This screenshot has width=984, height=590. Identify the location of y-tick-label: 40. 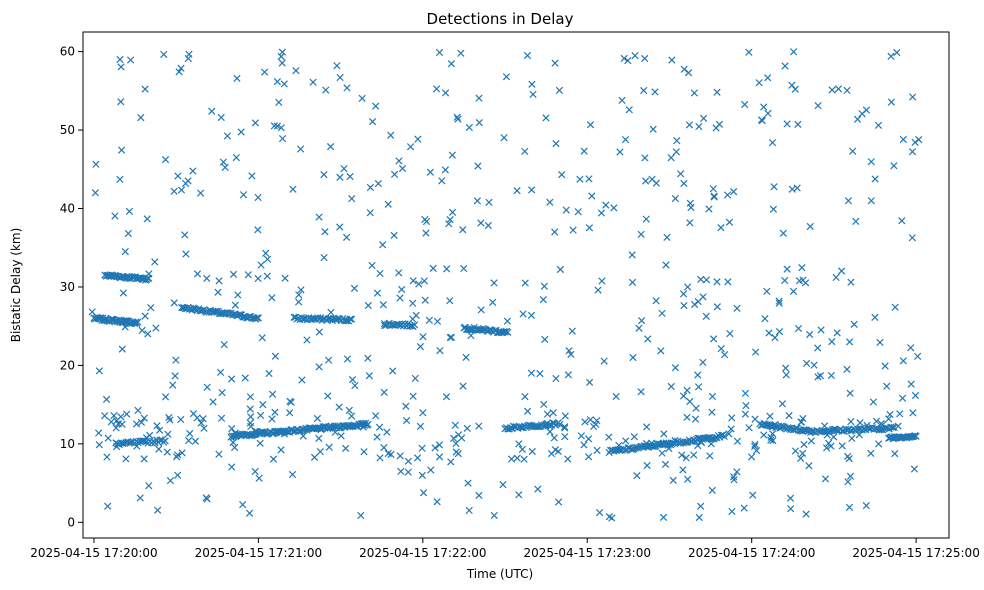
(67, 209).